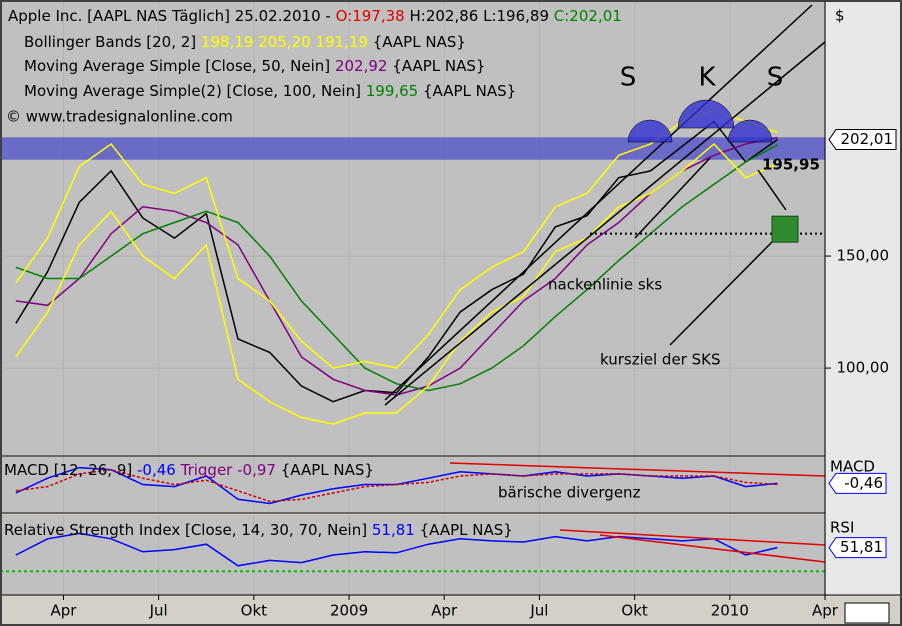 Image resolution: width=902 pixels, height=626 pixels. What do you see at coordinates (863, 483) in the screenshot?
I see `last-value-label: -0,46` at bounding box center [863, 483].